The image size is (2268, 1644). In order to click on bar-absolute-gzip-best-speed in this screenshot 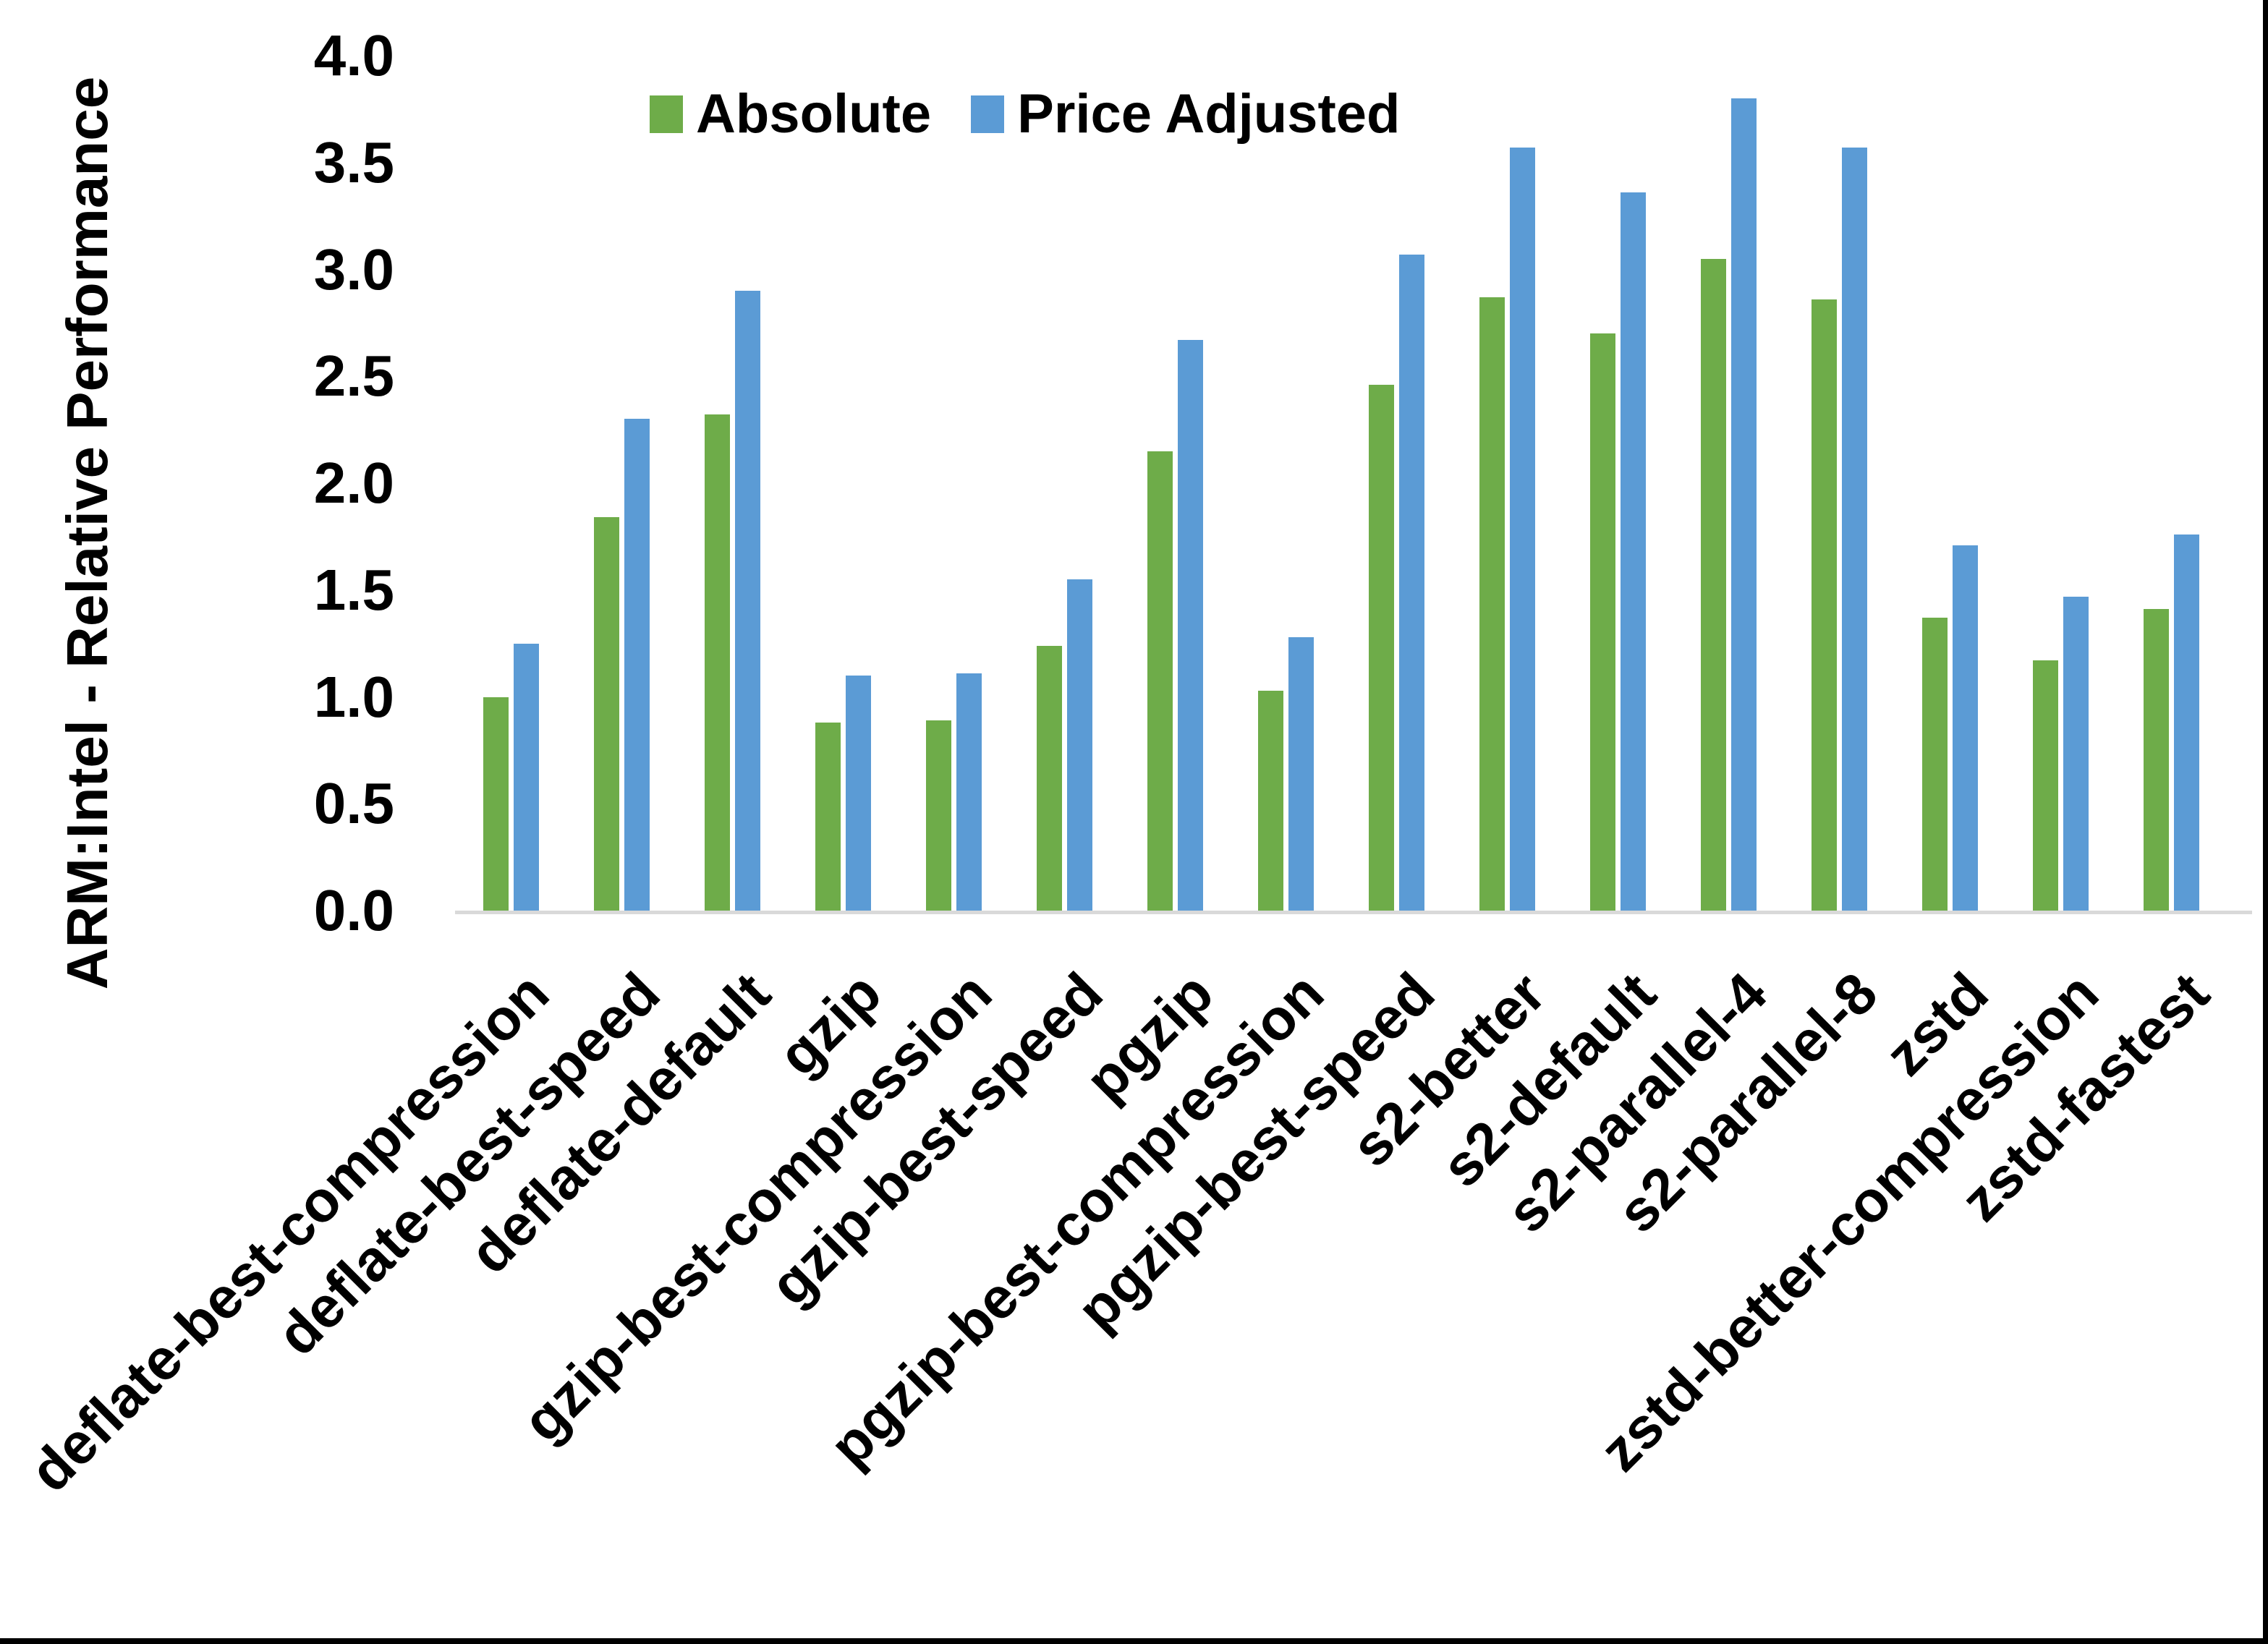, I will do `click(1049, 778)`.